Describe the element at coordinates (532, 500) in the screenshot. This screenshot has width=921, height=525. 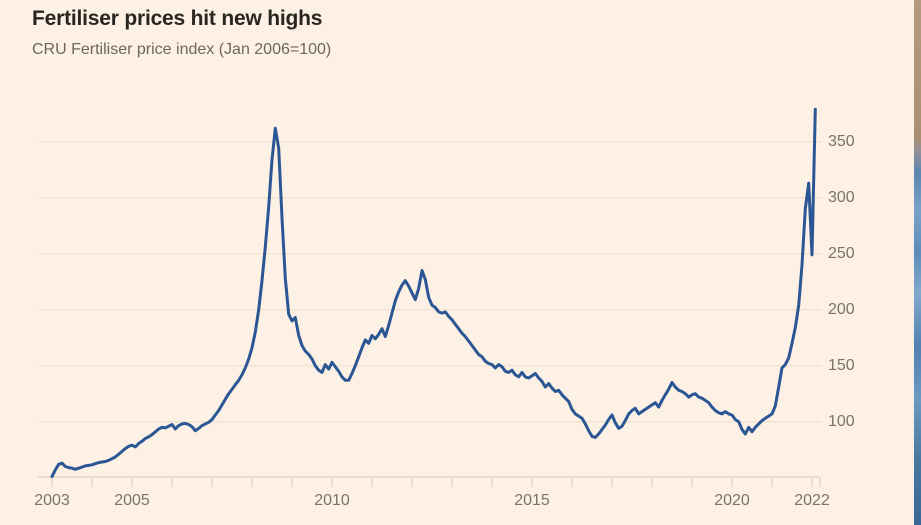
I see `x-tick-label: 2015` at that location.